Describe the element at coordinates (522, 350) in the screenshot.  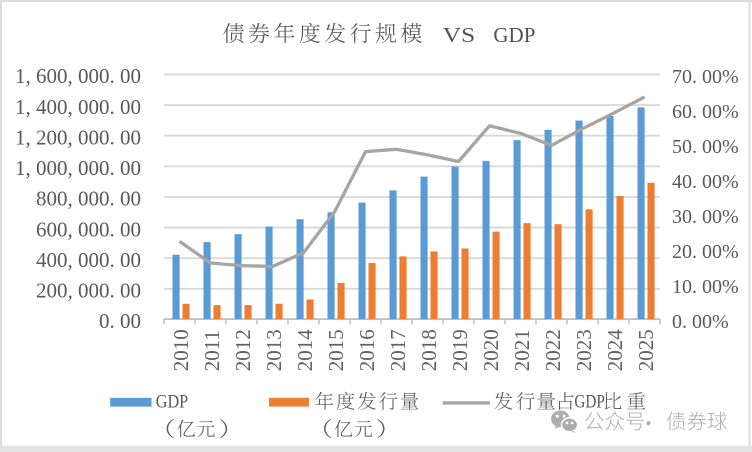
I see `svg-text: 2021` at that location.